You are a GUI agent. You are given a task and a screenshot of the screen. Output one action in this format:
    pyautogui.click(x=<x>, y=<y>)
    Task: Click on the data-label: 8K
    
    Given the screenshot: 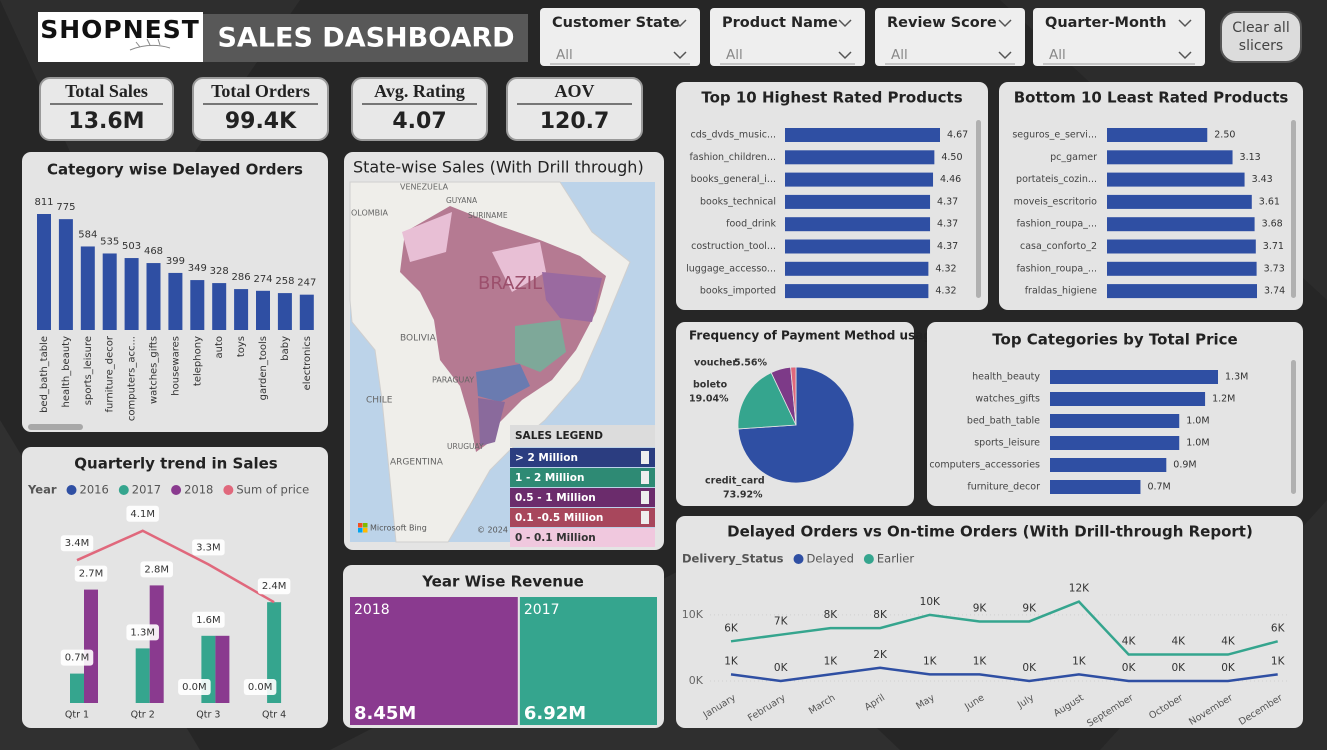 What is the action you would take?
    pyautogui.click(x=880, y=615)
    